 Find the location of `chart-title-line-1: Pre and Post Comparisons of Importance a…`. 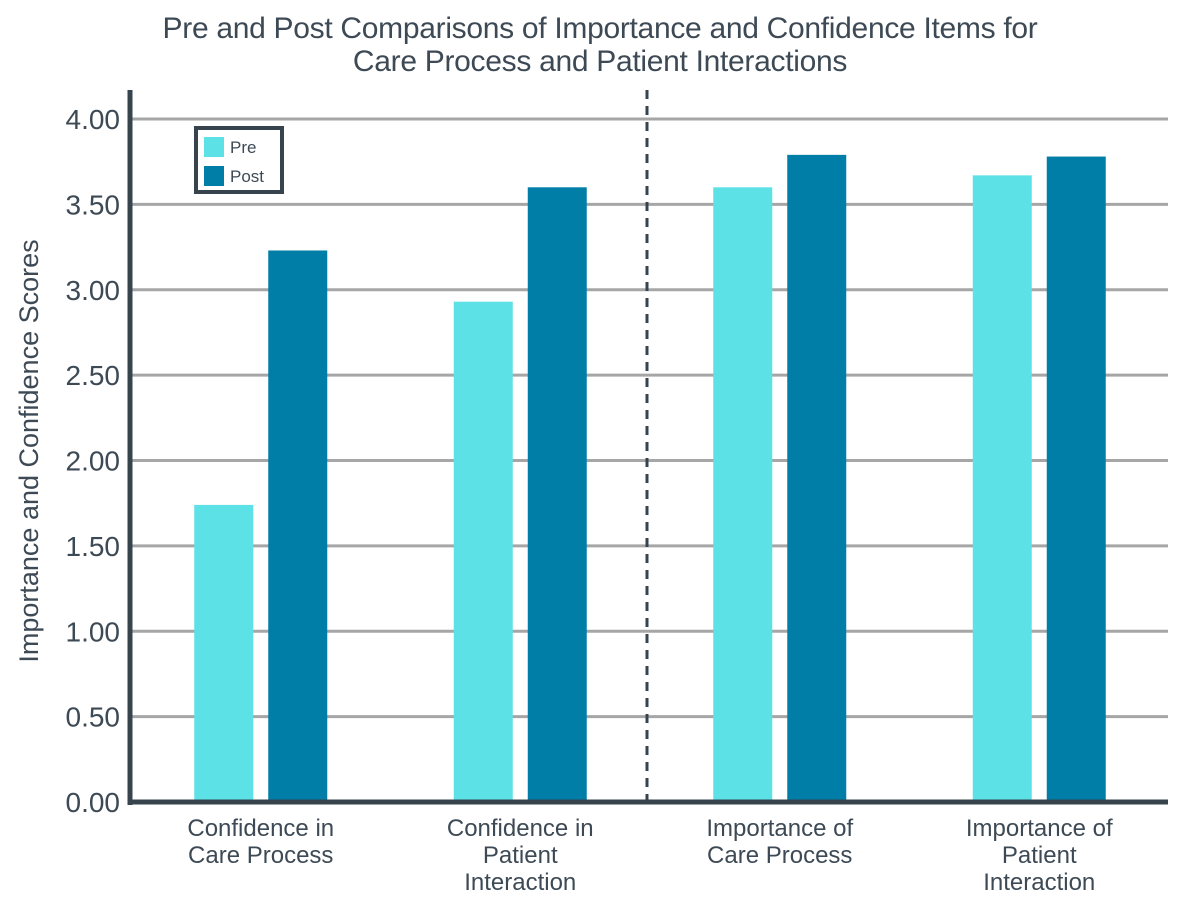

chart-title-line-1: Pre and Post Comparisons of Importance a… is located at coordinates (600, 28).